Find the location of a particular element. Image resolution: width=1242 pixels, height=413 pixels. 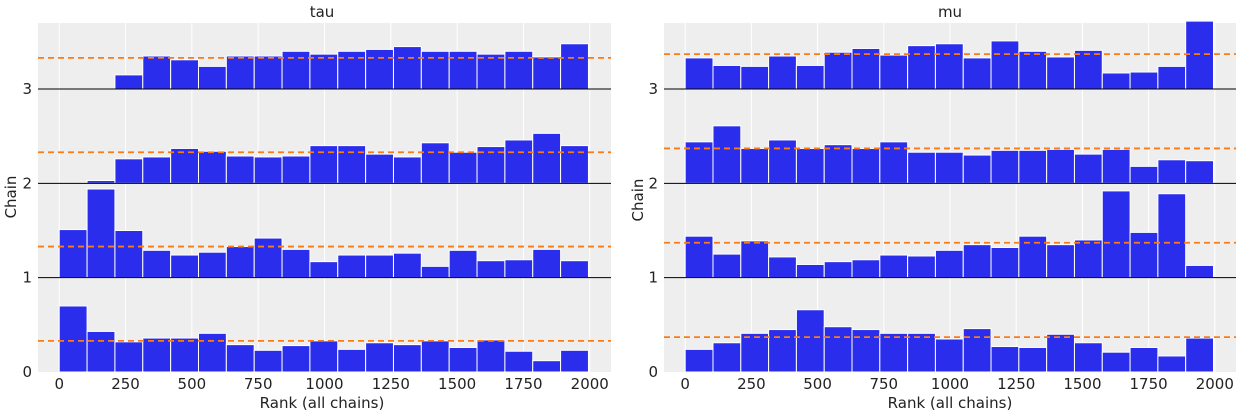

x-tick-label: 750 is located at coordinates (258, 384).